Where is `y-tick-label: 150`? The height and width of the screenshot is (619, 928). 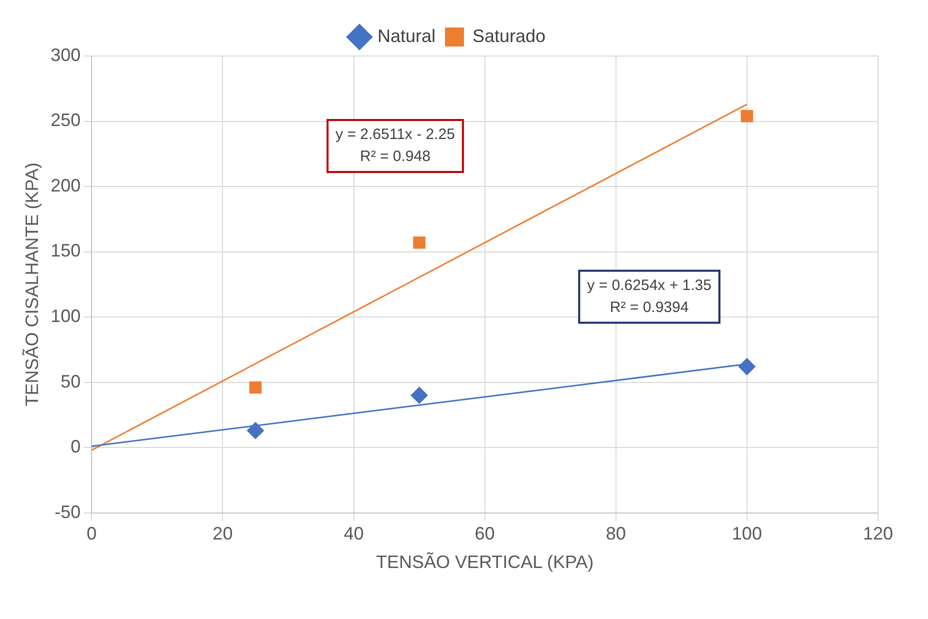 y-tick-label: 150 is located at coordinates (65, 250).